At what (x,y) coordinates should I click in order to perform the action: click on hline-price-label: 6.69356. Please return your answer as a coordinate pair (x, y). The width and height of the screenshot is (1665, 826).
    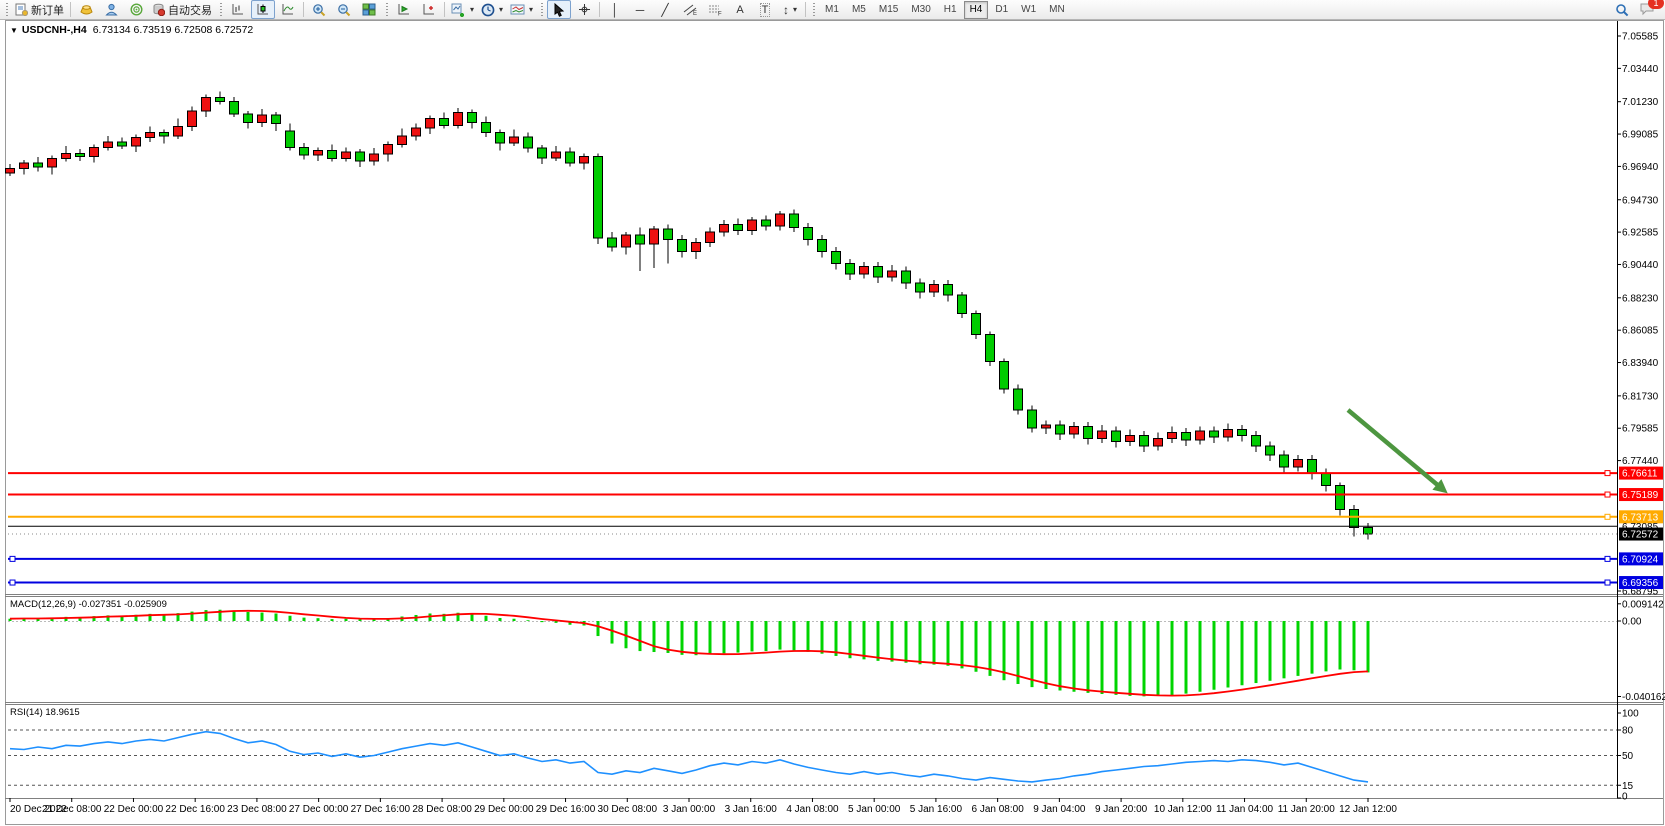
    Looking at the image, I should click on (1640, 583).